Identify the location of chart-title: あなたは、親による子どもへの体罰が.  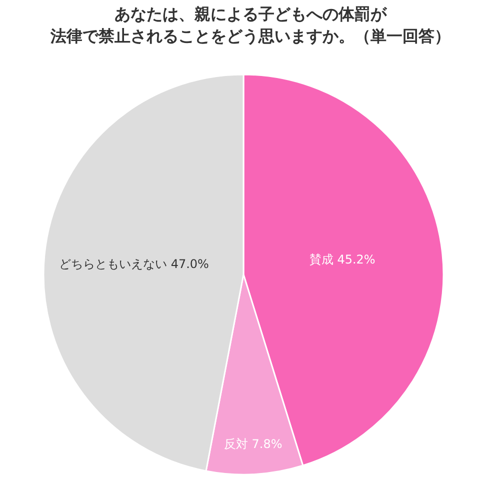
(251, 14).